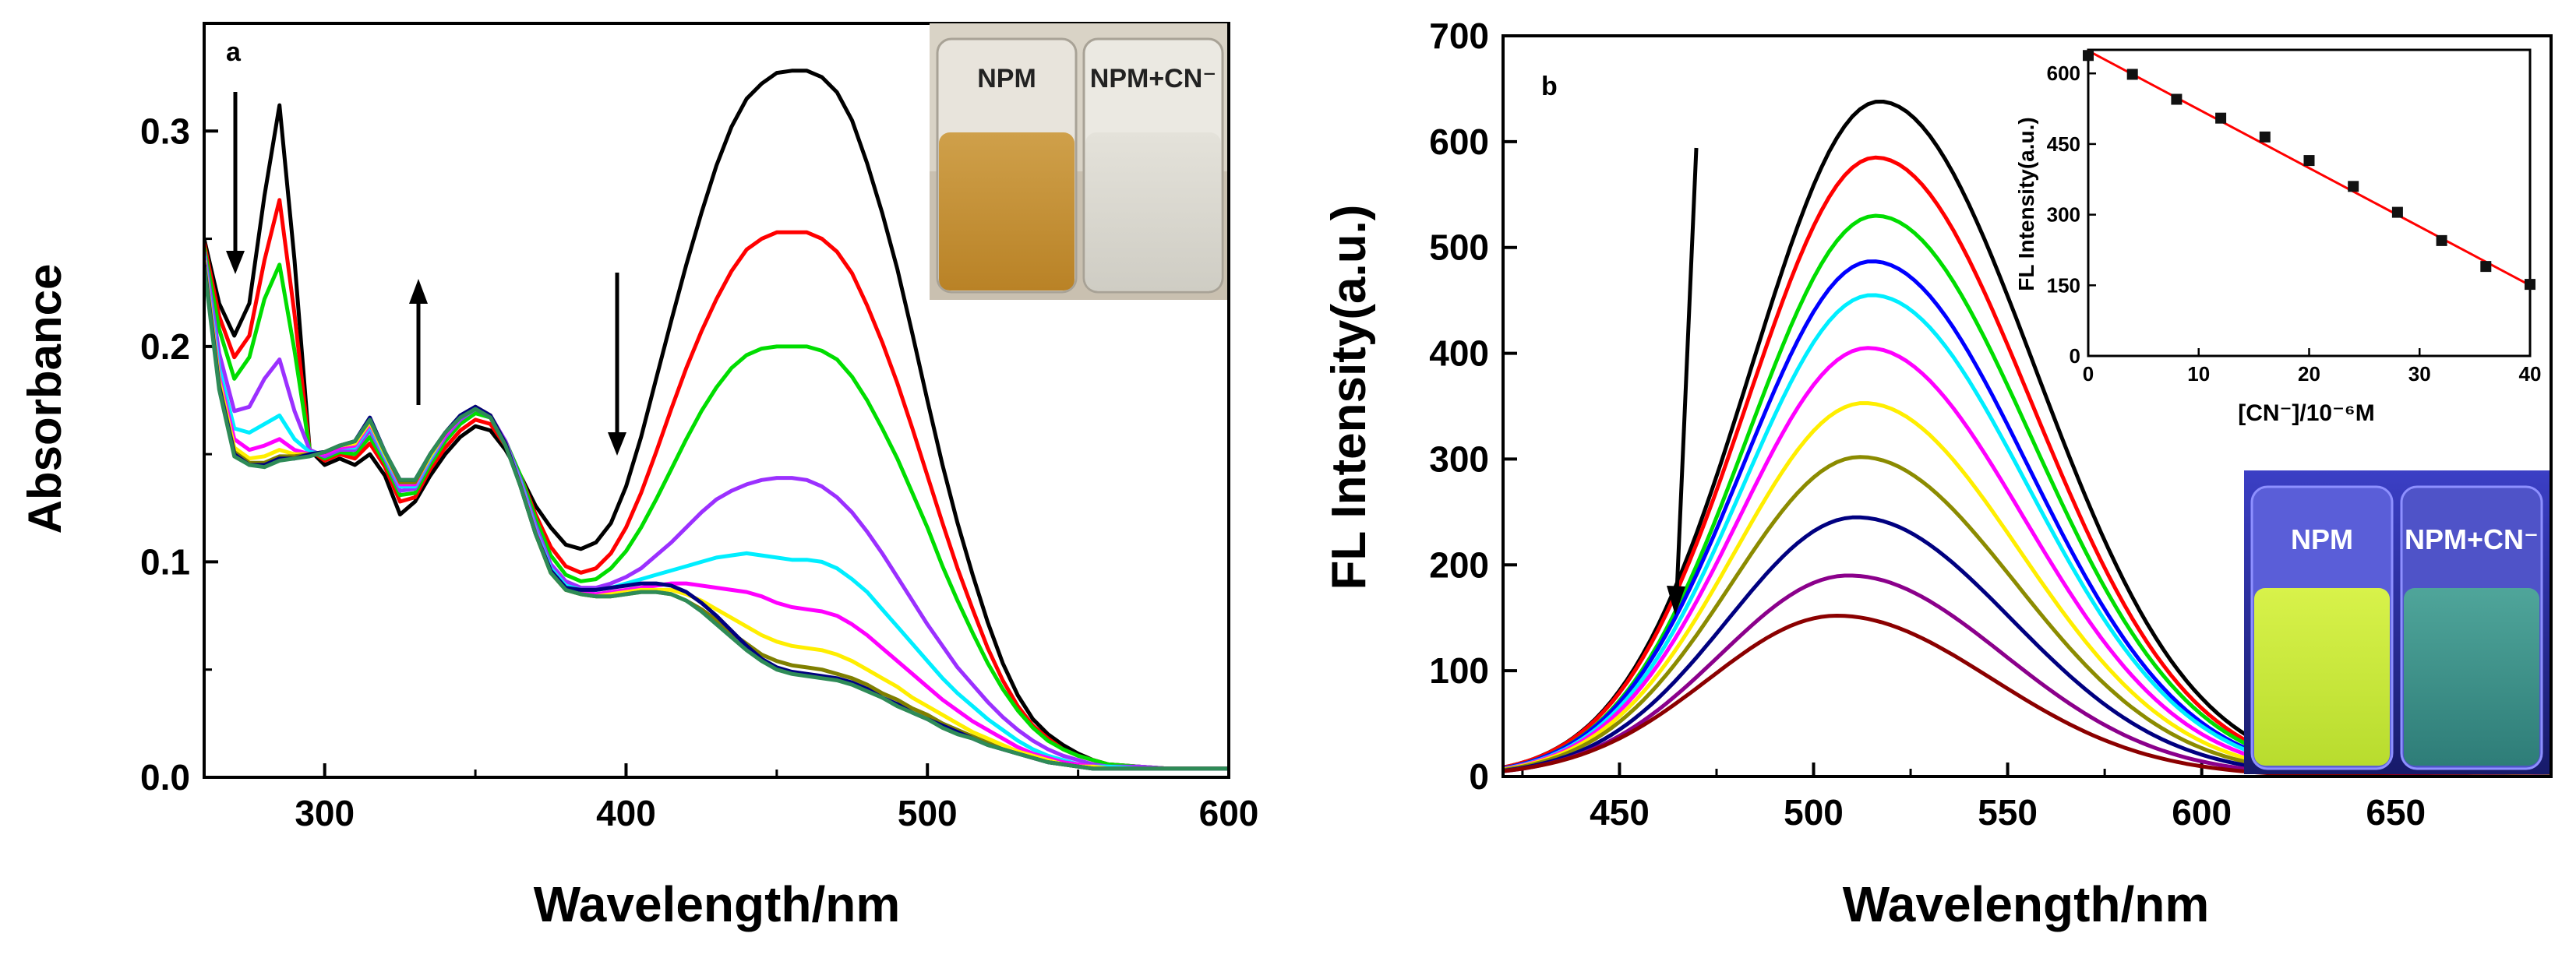 This screenshot has width=2576, height=958. What do you see at coordinates (2063, 285) in the screenshot?
I see `inset-y-tick-label: 150` at bounding box center [2063, 285].